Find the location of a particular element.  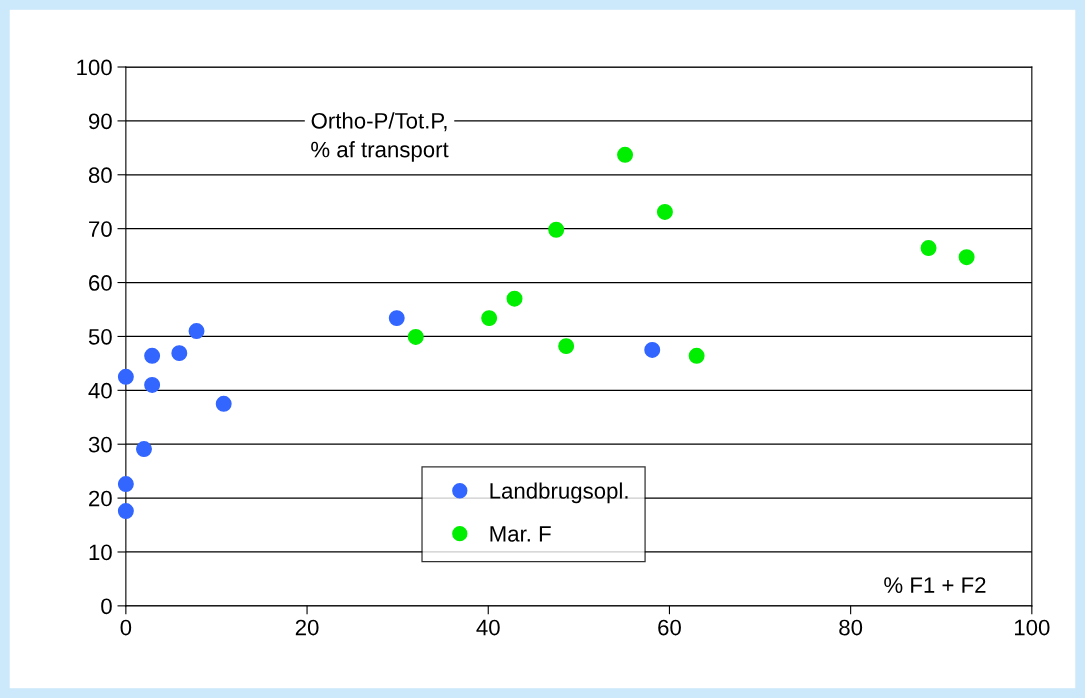

y-tick-label: 70 is located at coordinates (100, 229).